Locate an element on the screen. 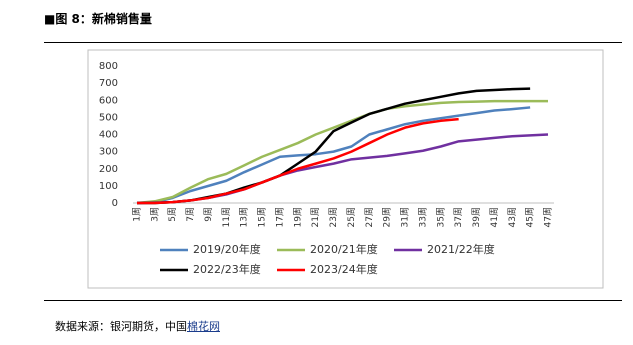  y-tick-label: 300 is located at coordinates (108, 152).